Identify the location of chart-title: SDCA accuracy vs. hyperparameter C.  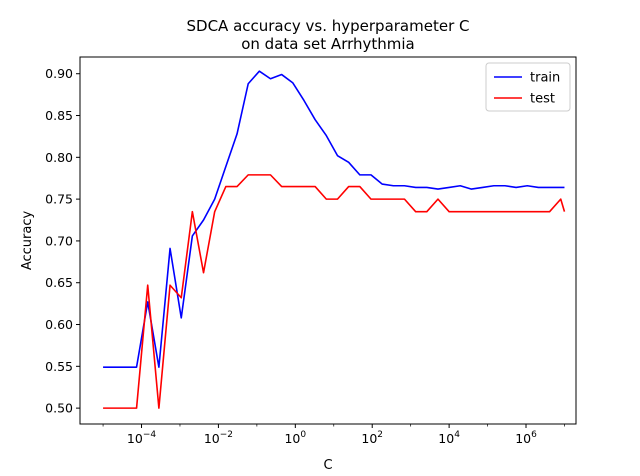
(328, 26).